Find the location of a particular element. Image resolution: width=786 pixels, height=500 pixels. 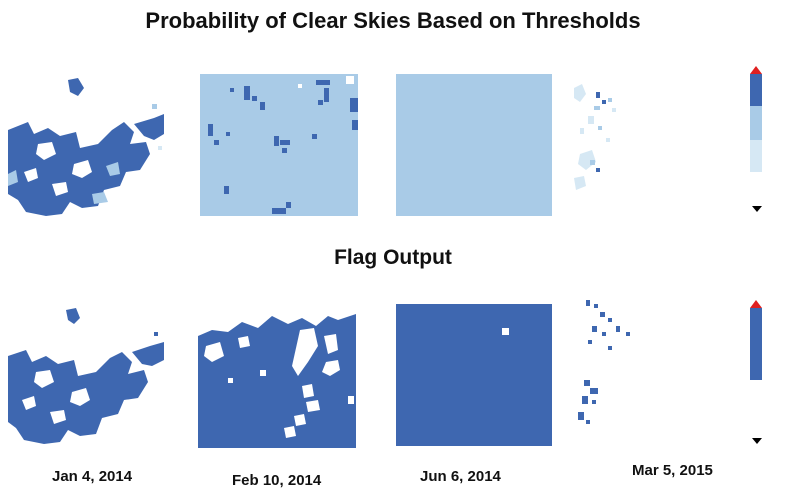

flag-map-mar-2015 is located at coordinates (656, 363).